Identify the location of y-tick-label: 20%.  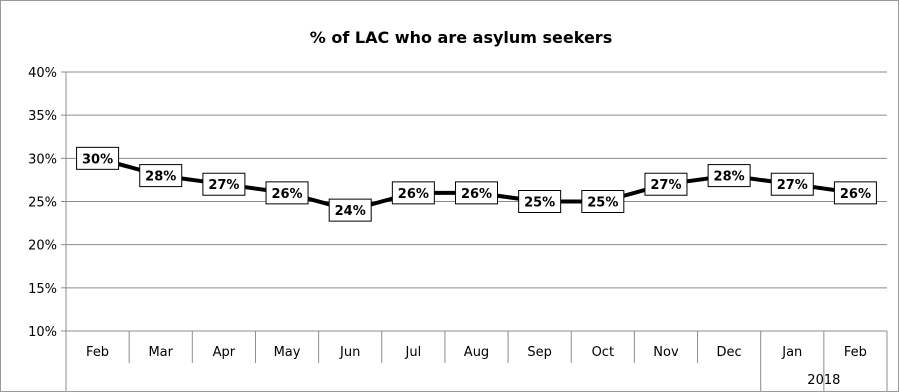
(42, 246).